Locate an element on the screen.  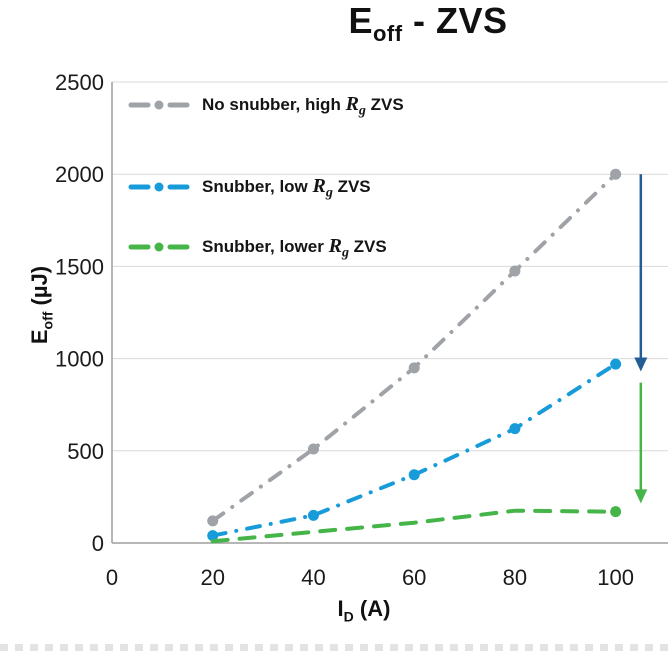
y-axis-label-sub: off is located at coordinates (47, 320).